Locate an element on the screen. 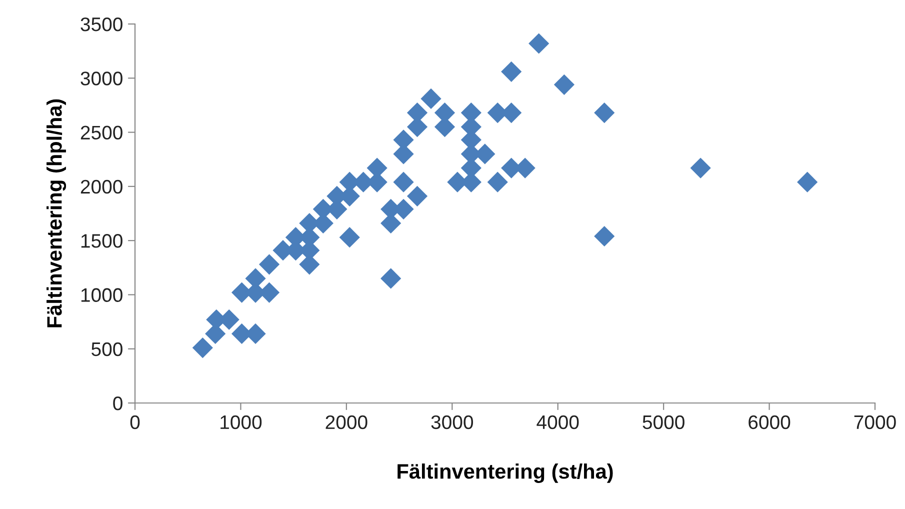  y-tick-label: 1000 is located at coordinates (101, 295).